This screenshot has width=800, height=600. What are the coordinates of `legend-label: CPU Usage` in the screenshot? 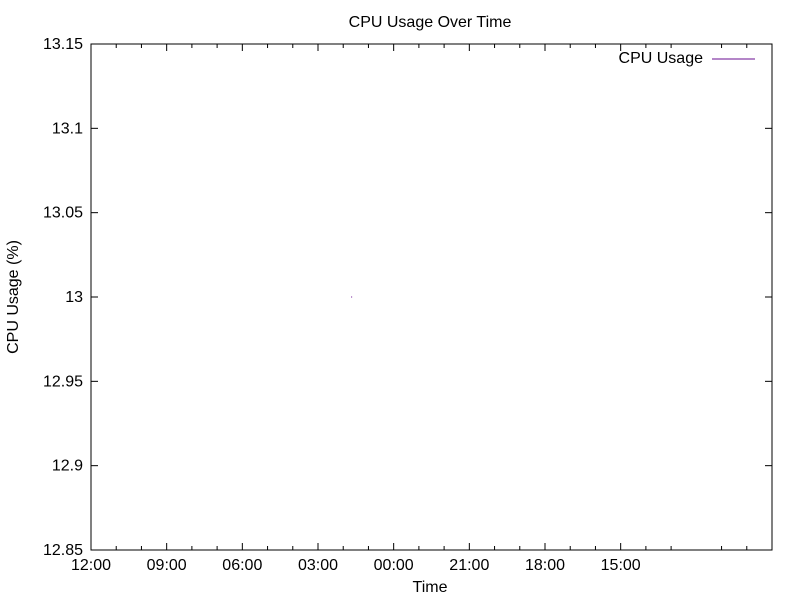 It's located at (661, 58).